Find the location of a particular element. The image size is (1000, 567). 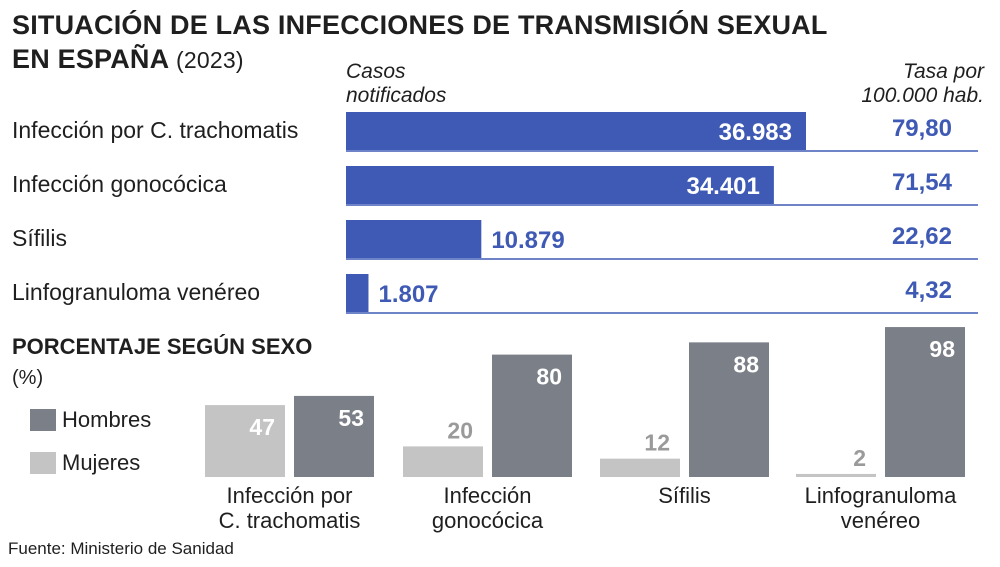

cases-value-label: 1.807 is located at coordinates (408, 294).